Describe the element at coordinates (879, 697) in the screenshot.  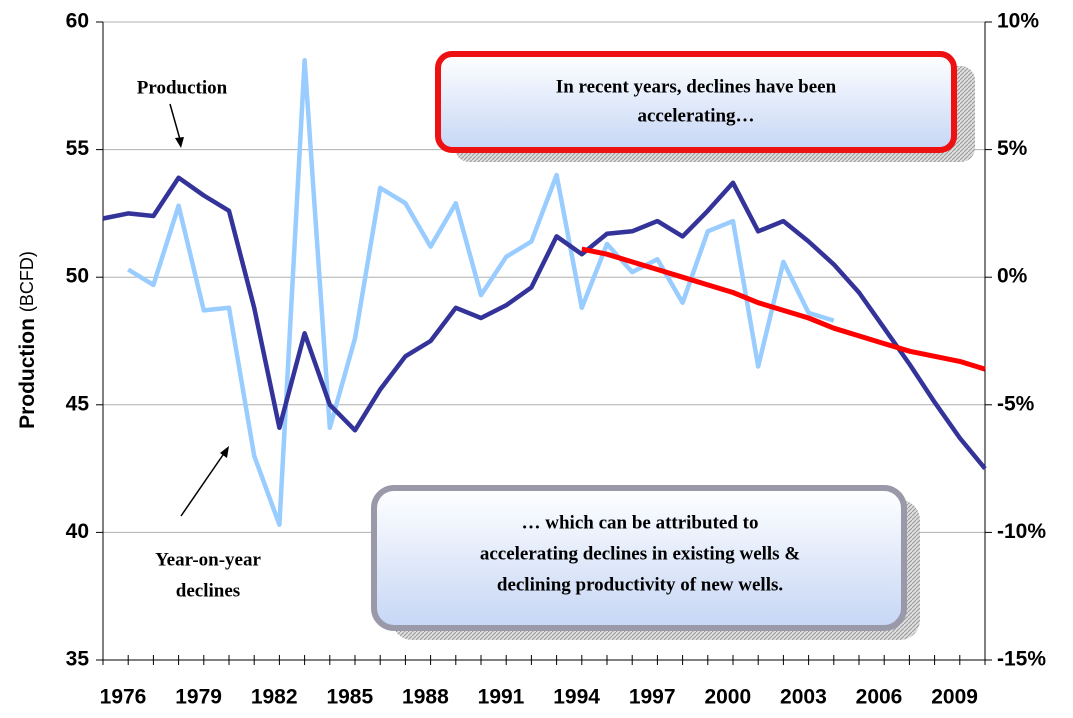
I see `x-tick-label: 2006` at that location.